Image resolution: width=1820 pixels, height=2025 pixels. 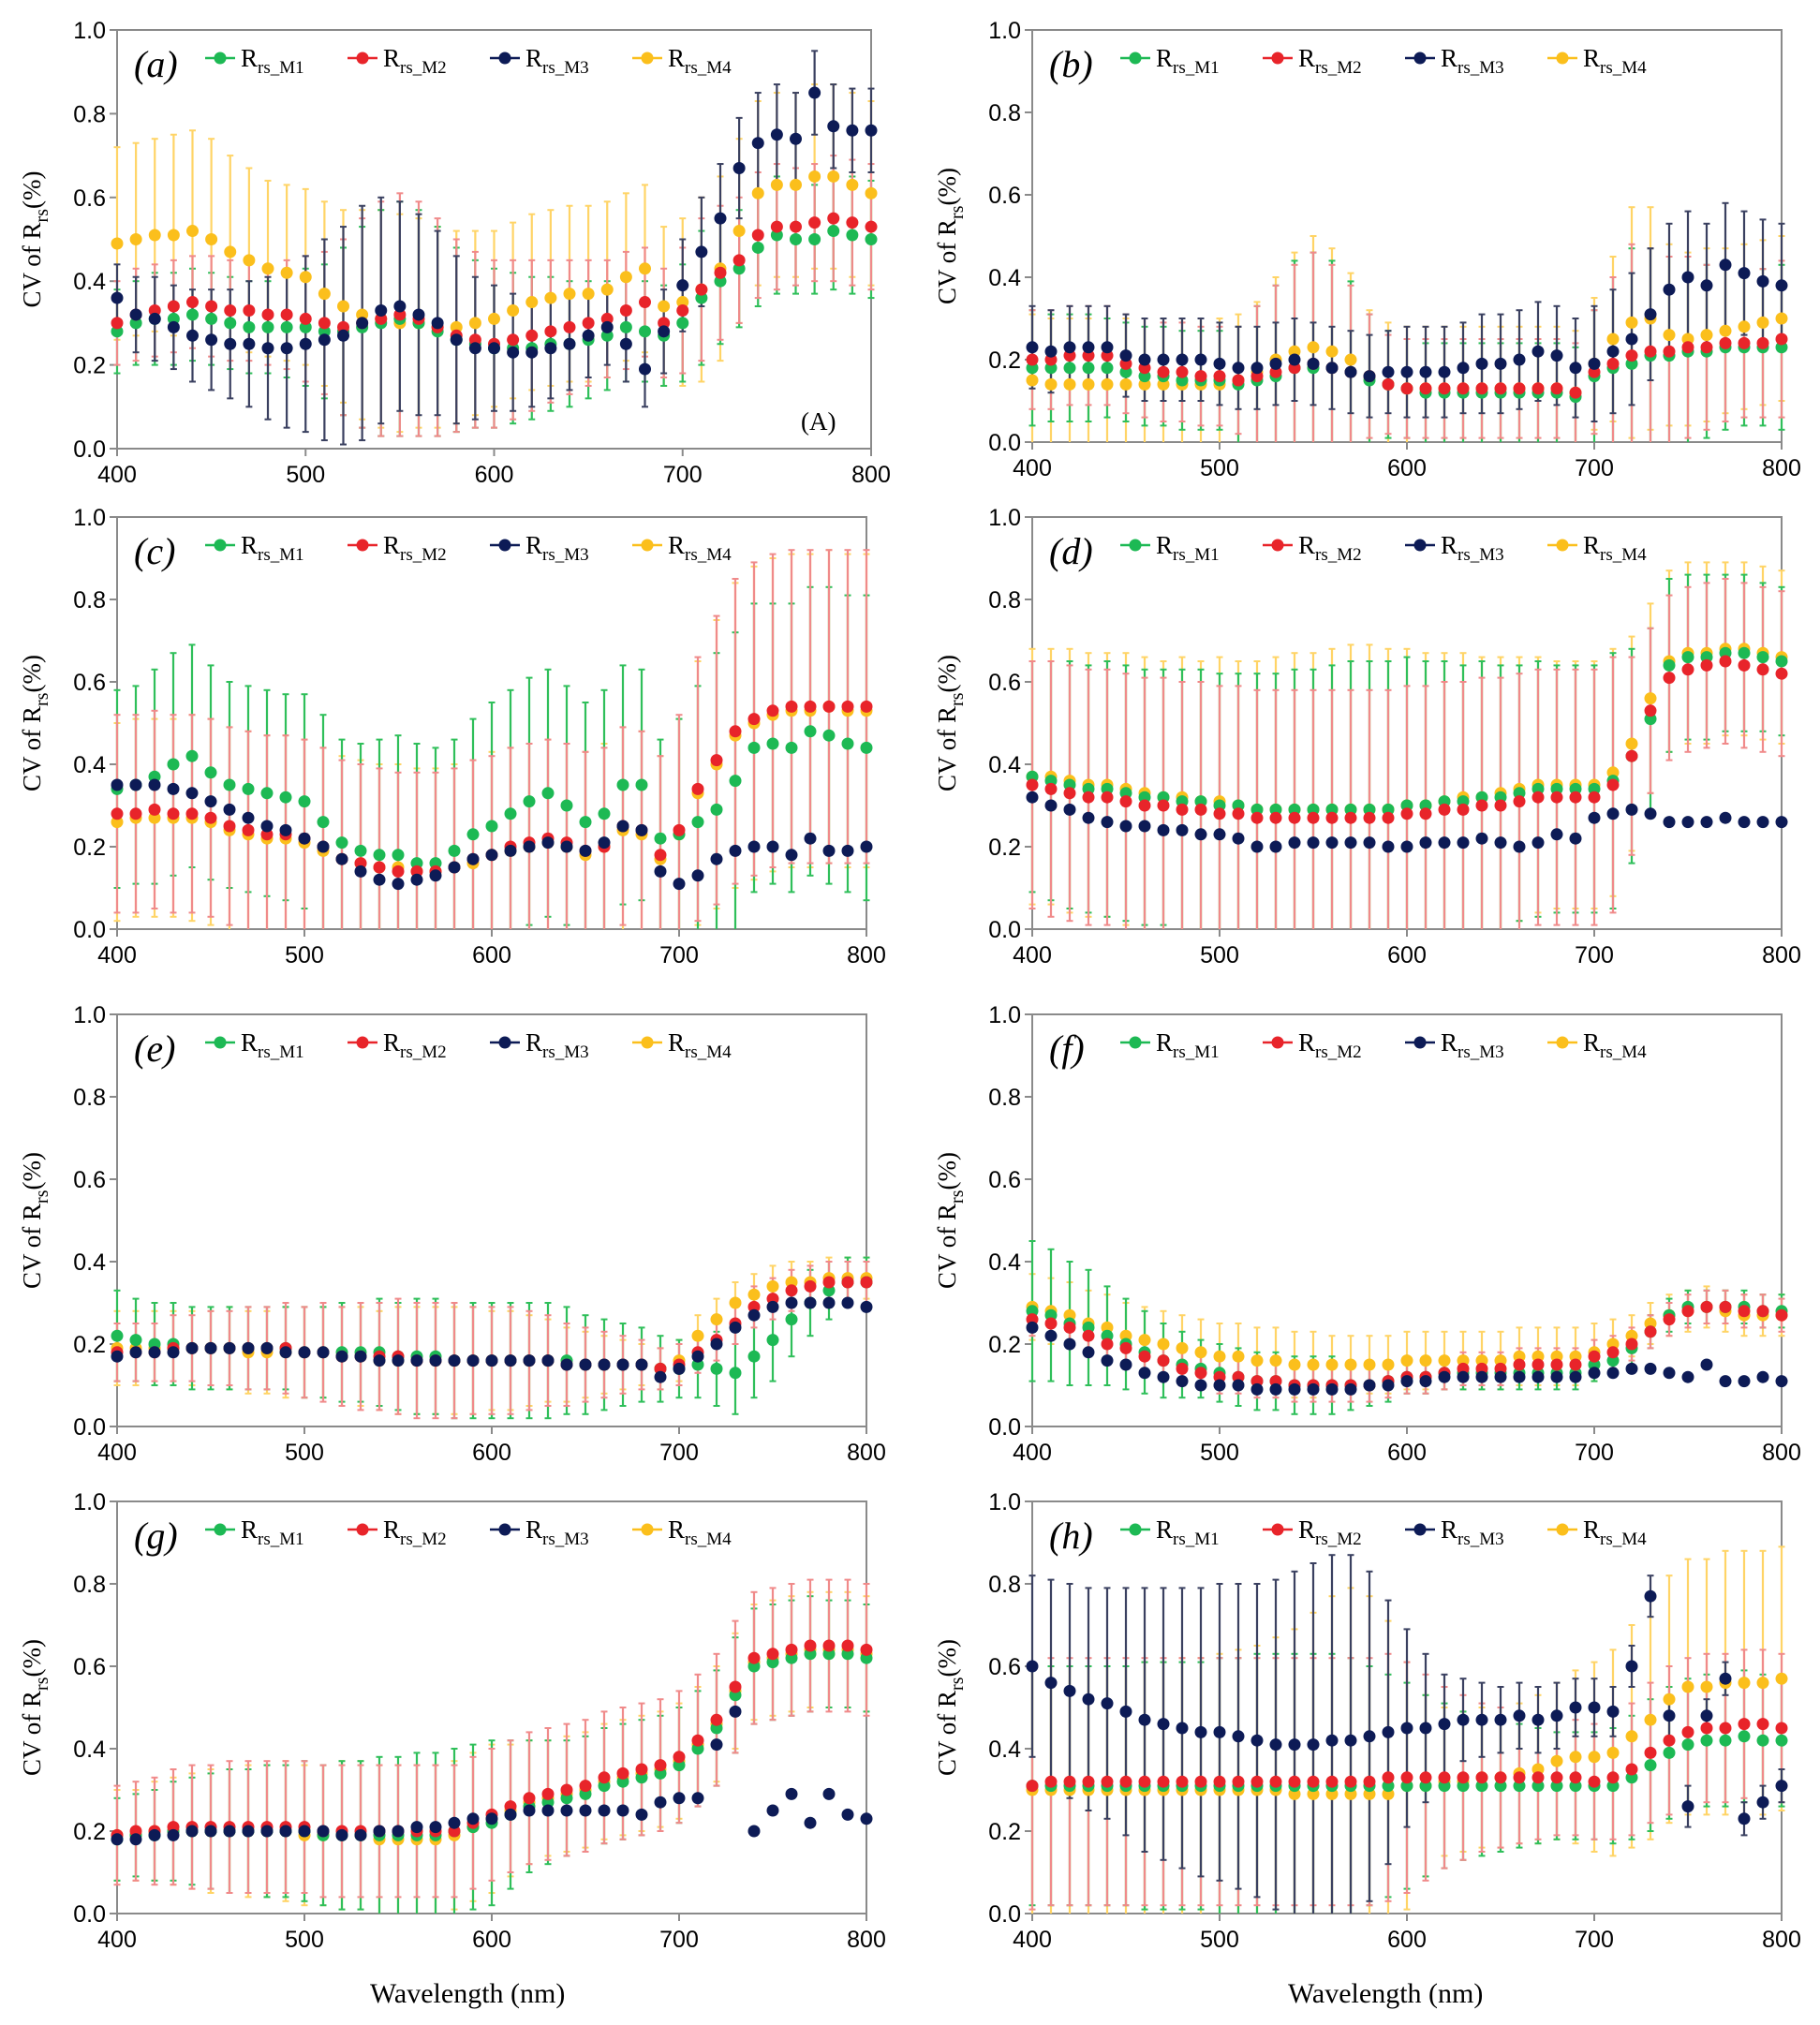 I want to click on y-tick-label: 0.6, so click(x=1005, y=196).